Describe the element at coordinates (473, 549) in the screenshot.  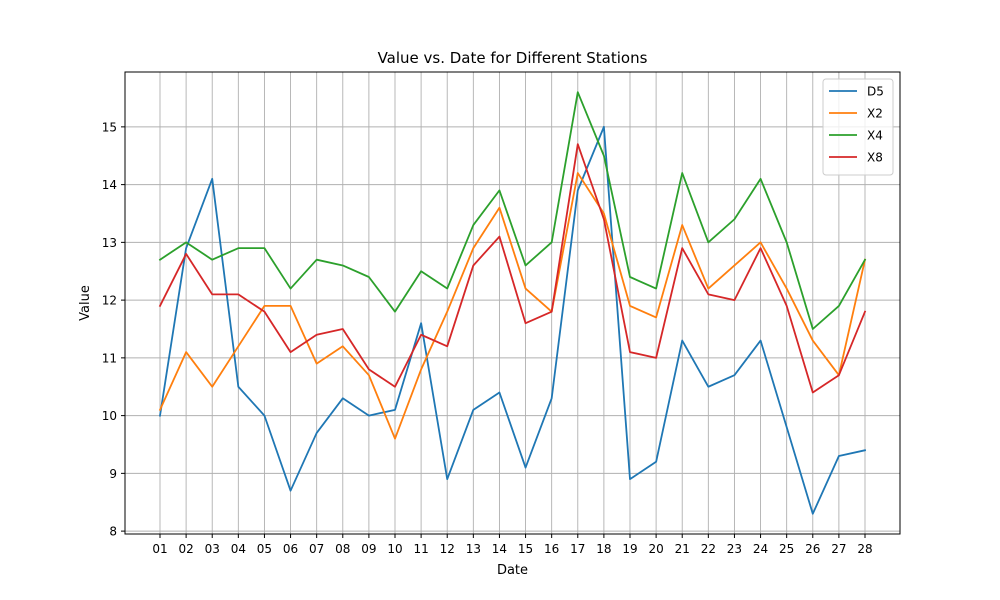
I see `x-tick-label: 13` at that location.